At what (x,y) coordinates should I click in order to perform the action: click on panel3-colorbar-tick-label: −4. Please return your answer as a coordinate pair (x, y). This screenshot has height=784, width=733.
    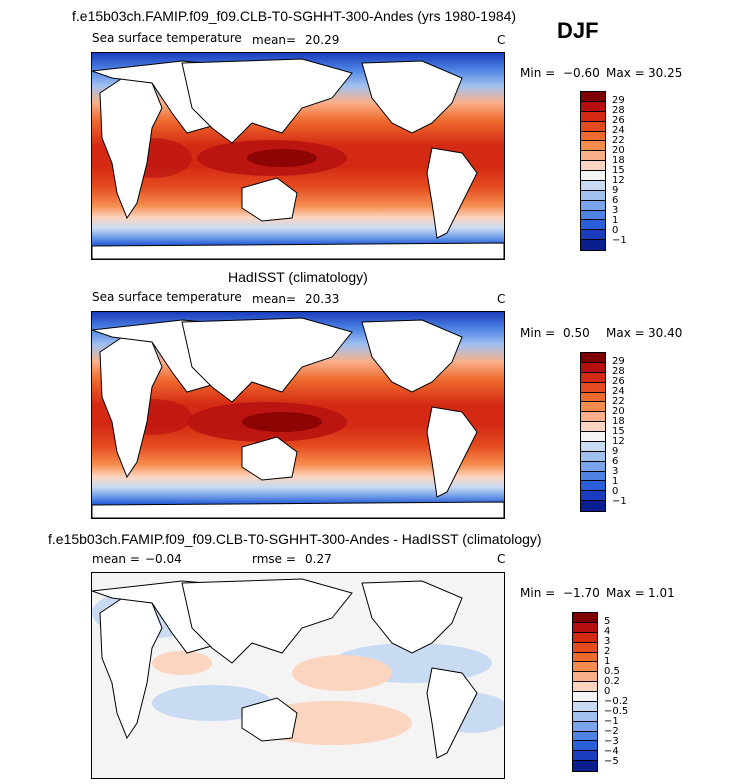
    Looking at the image, I should click on (611, 751).